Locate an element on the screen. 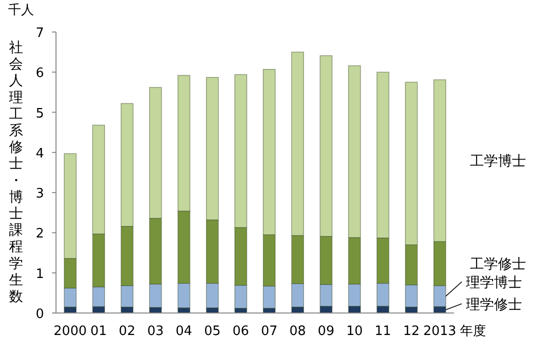 The width and height of the screenshot is (536, 350). series-label: 工学博士 is located at coordinates (498, 162).